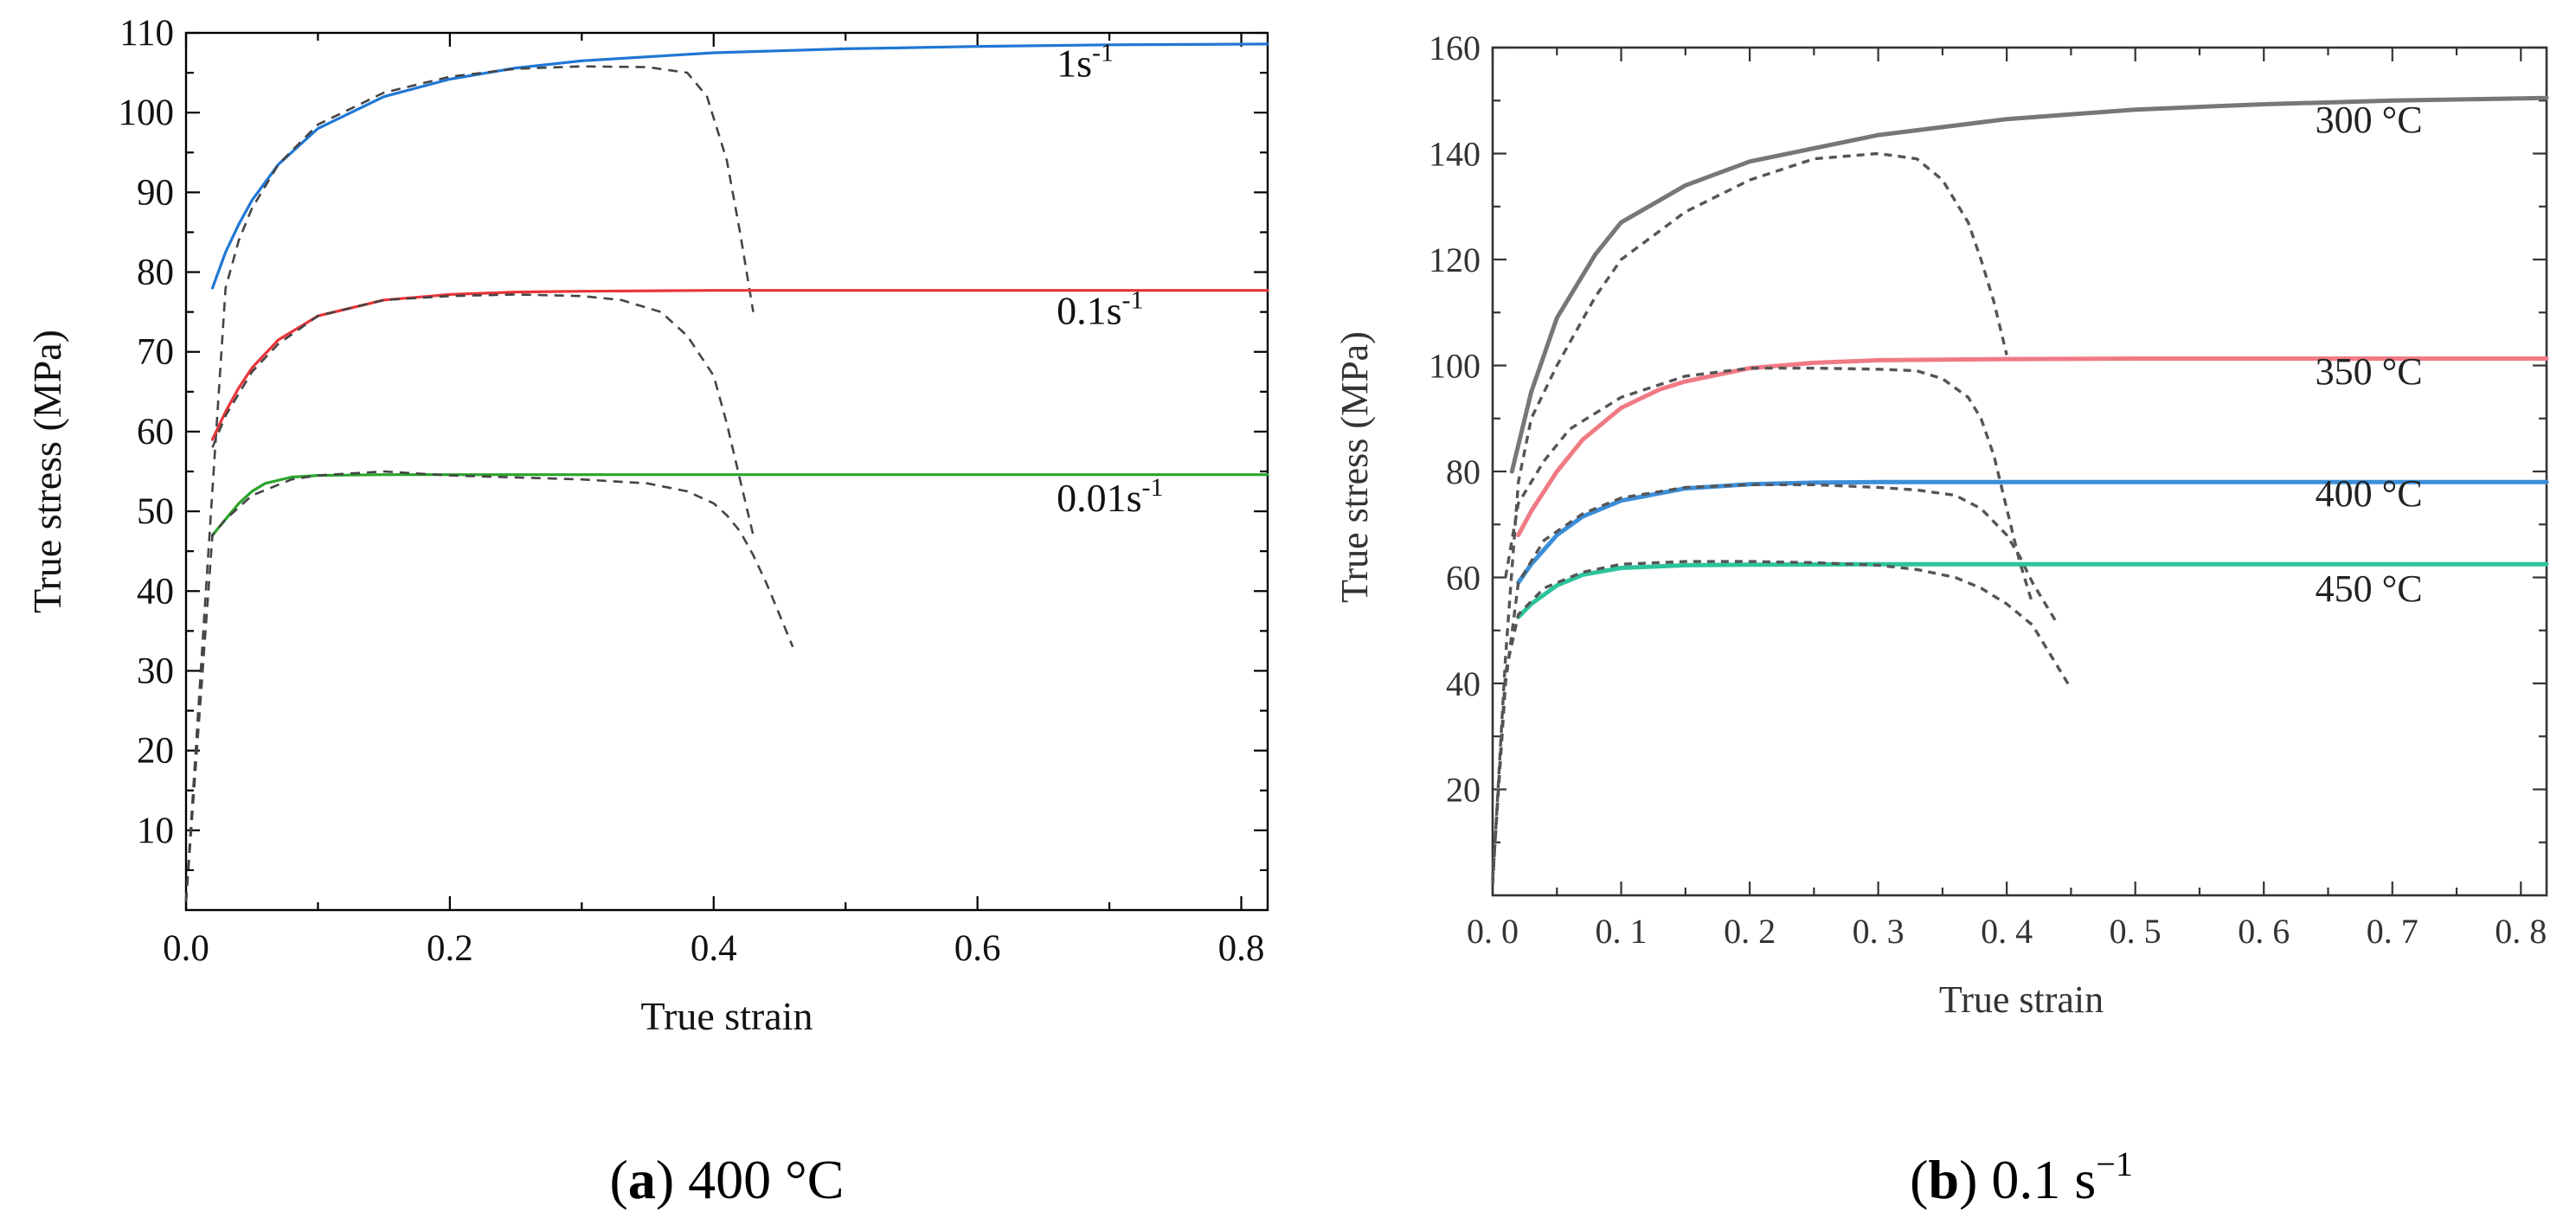 Image resolution: width=2576 pixels, height=1231 pixels. I want to click on x-tick-label: 0.6, so click(978, 949).